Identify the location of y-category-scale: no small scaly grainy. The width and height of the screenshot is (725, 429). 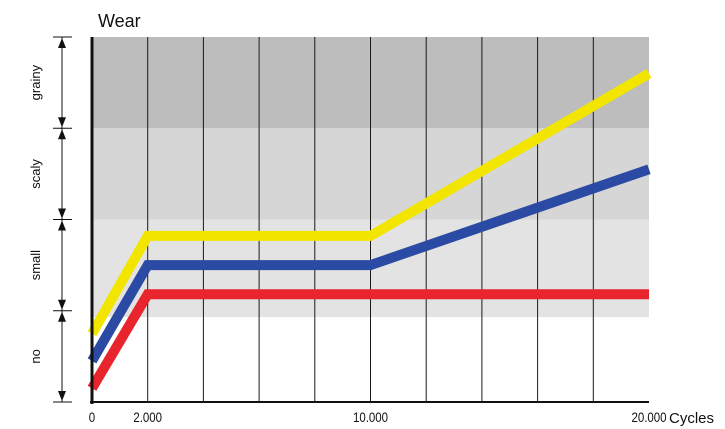
(50, 219).